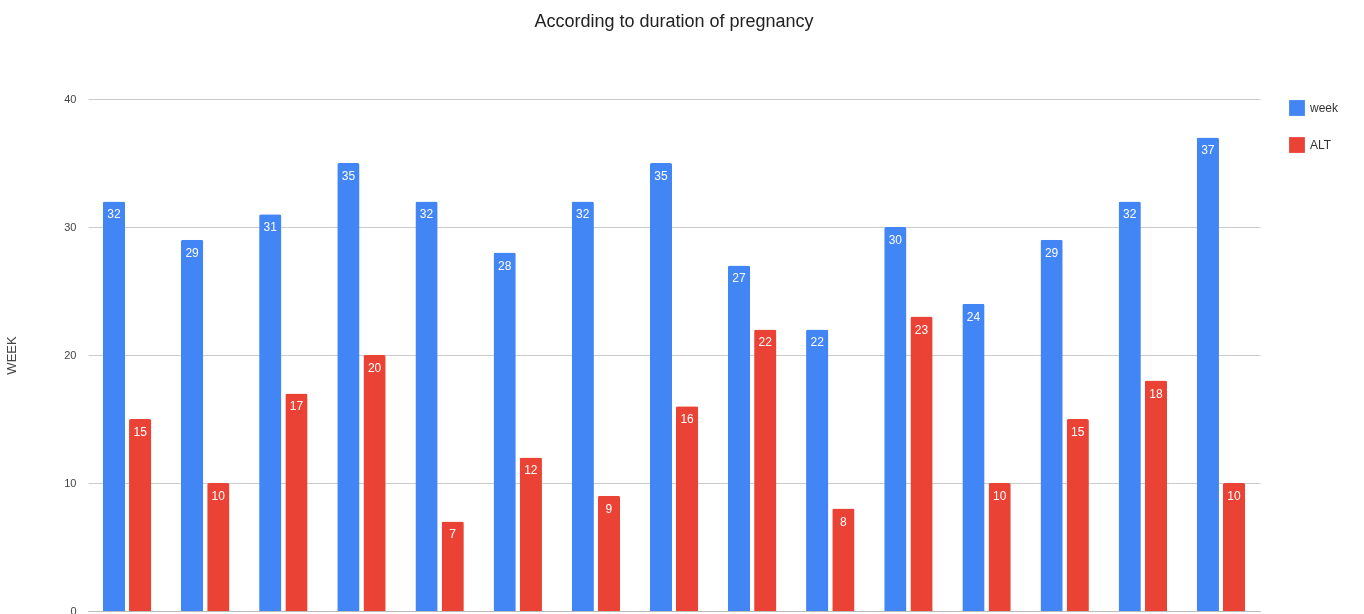 This screenshot has width=1364, height=614. Describe the element at coordinates (1208, 150) in the screenshot. I see `data-label: 37` at that location.